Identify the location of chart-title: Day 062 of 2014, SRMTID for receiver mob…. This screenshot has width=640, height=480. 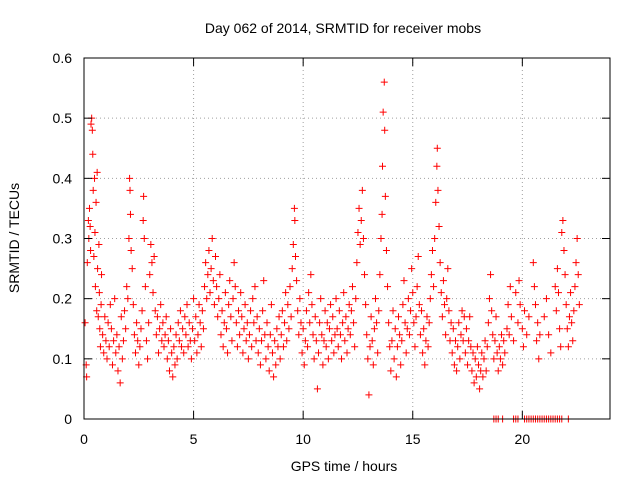
(343, 28).